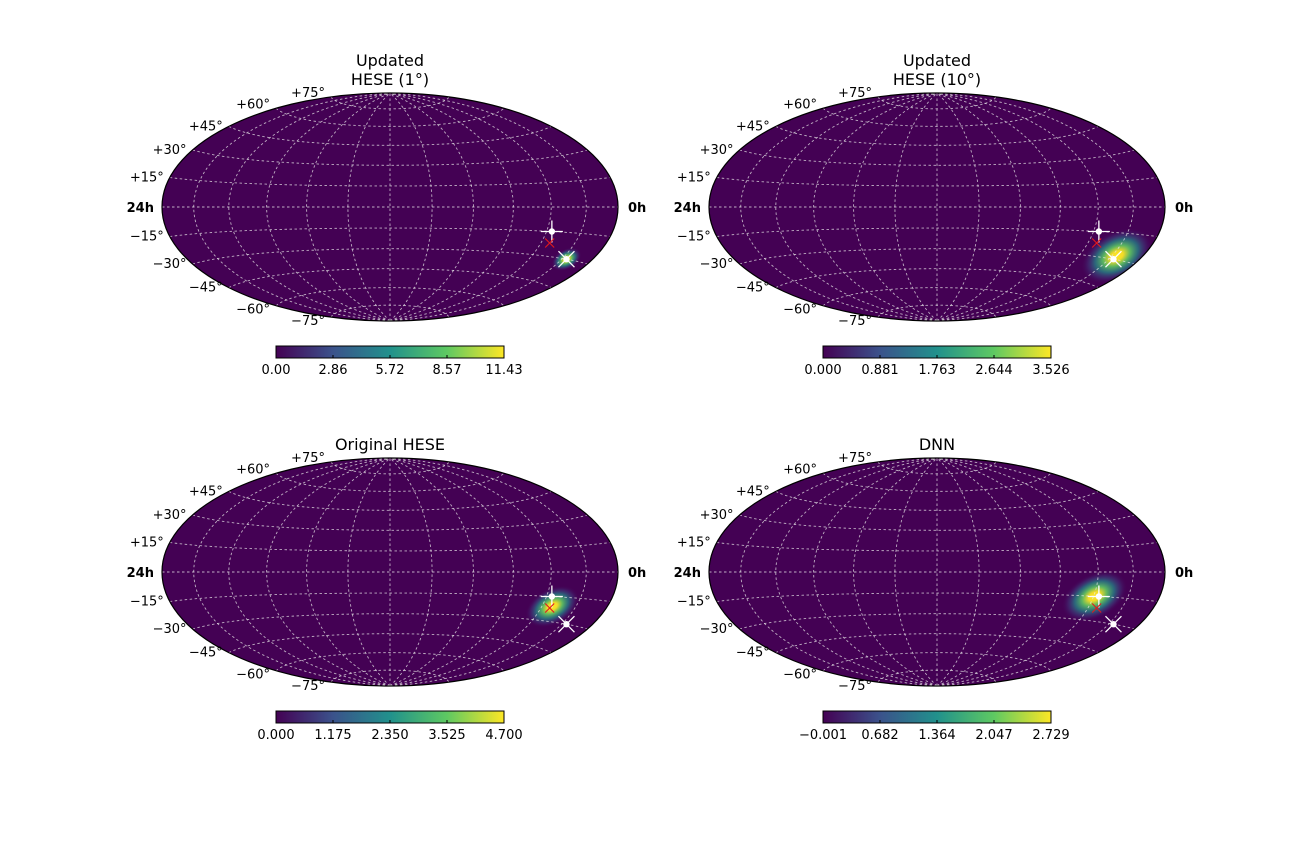  I want to click on colorbar-tick-label: −0.001, so click(823, 735).